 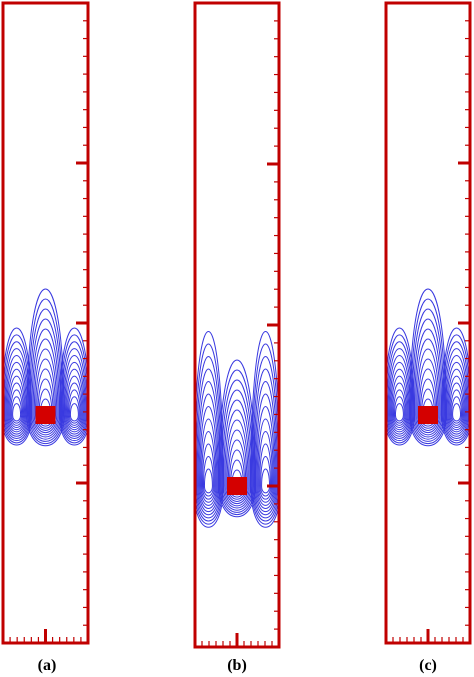 I want to click on panel-label: (c), so click(x=428, y=665).